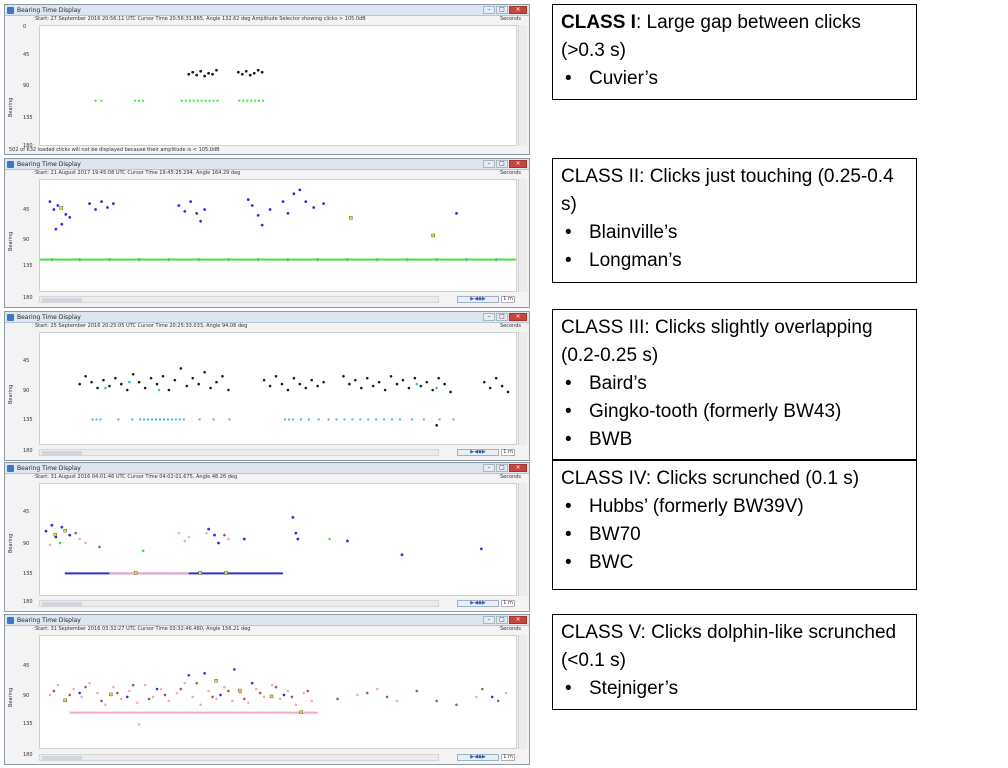 This screenshot has width=1008, height=768. I want to click on species-list: Blainville’s Longman’s, so click(734, 247).